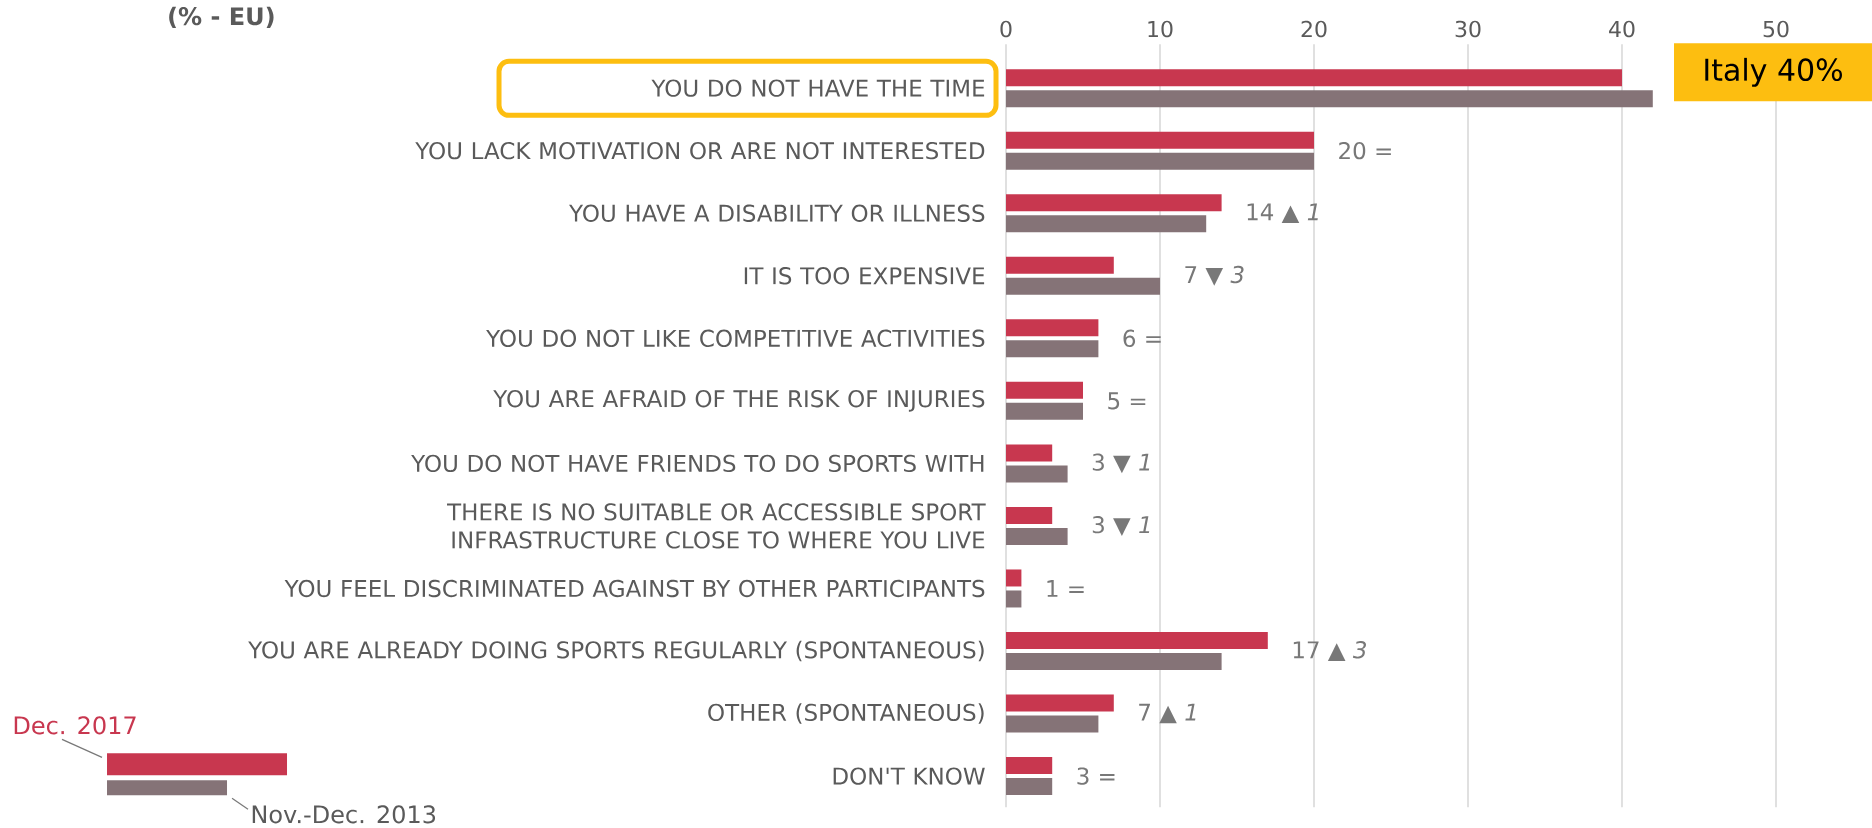  Describe the element at coordinates (1167, 713) in the screenshot. I see `data-label: 7 ▲ 1` at that location.